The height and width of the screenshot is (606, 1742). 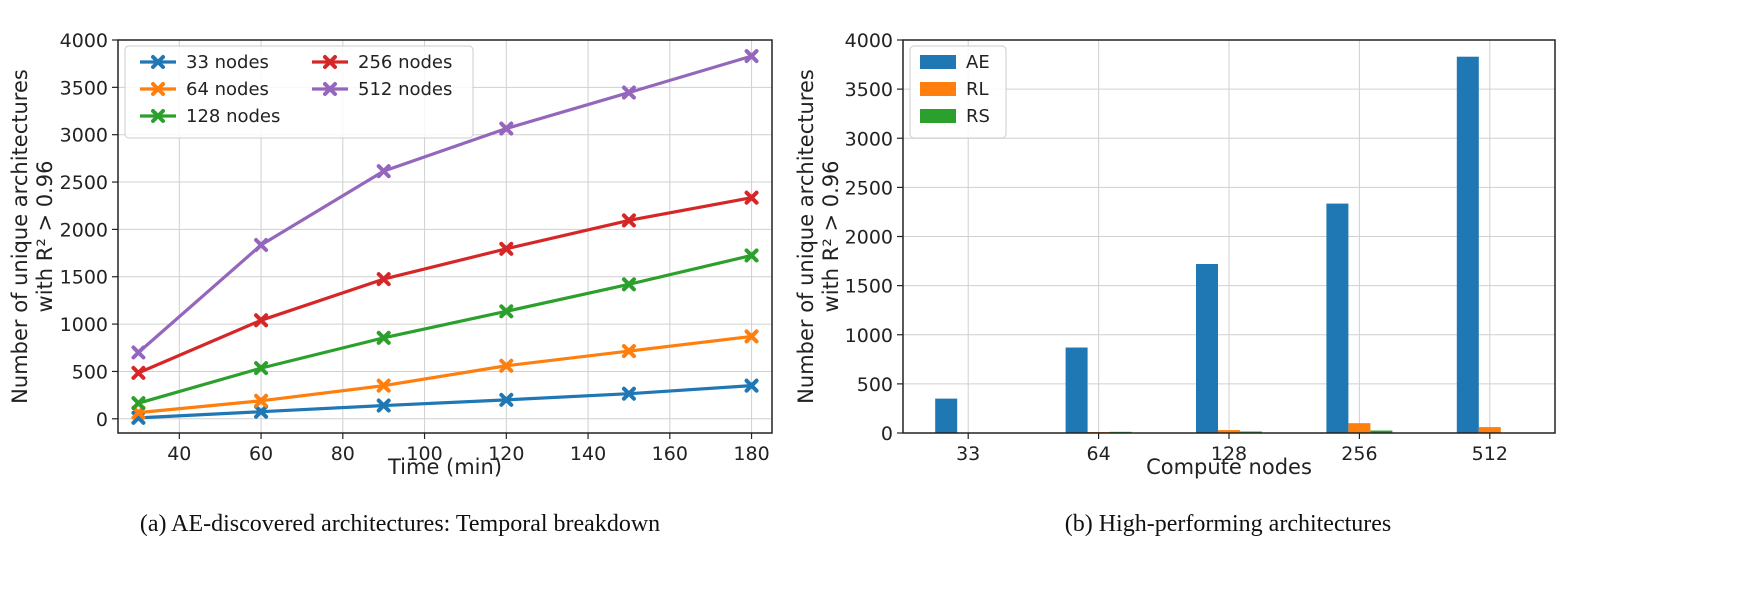 I want to click on line-64-nodes, so click(x=445, y=374).